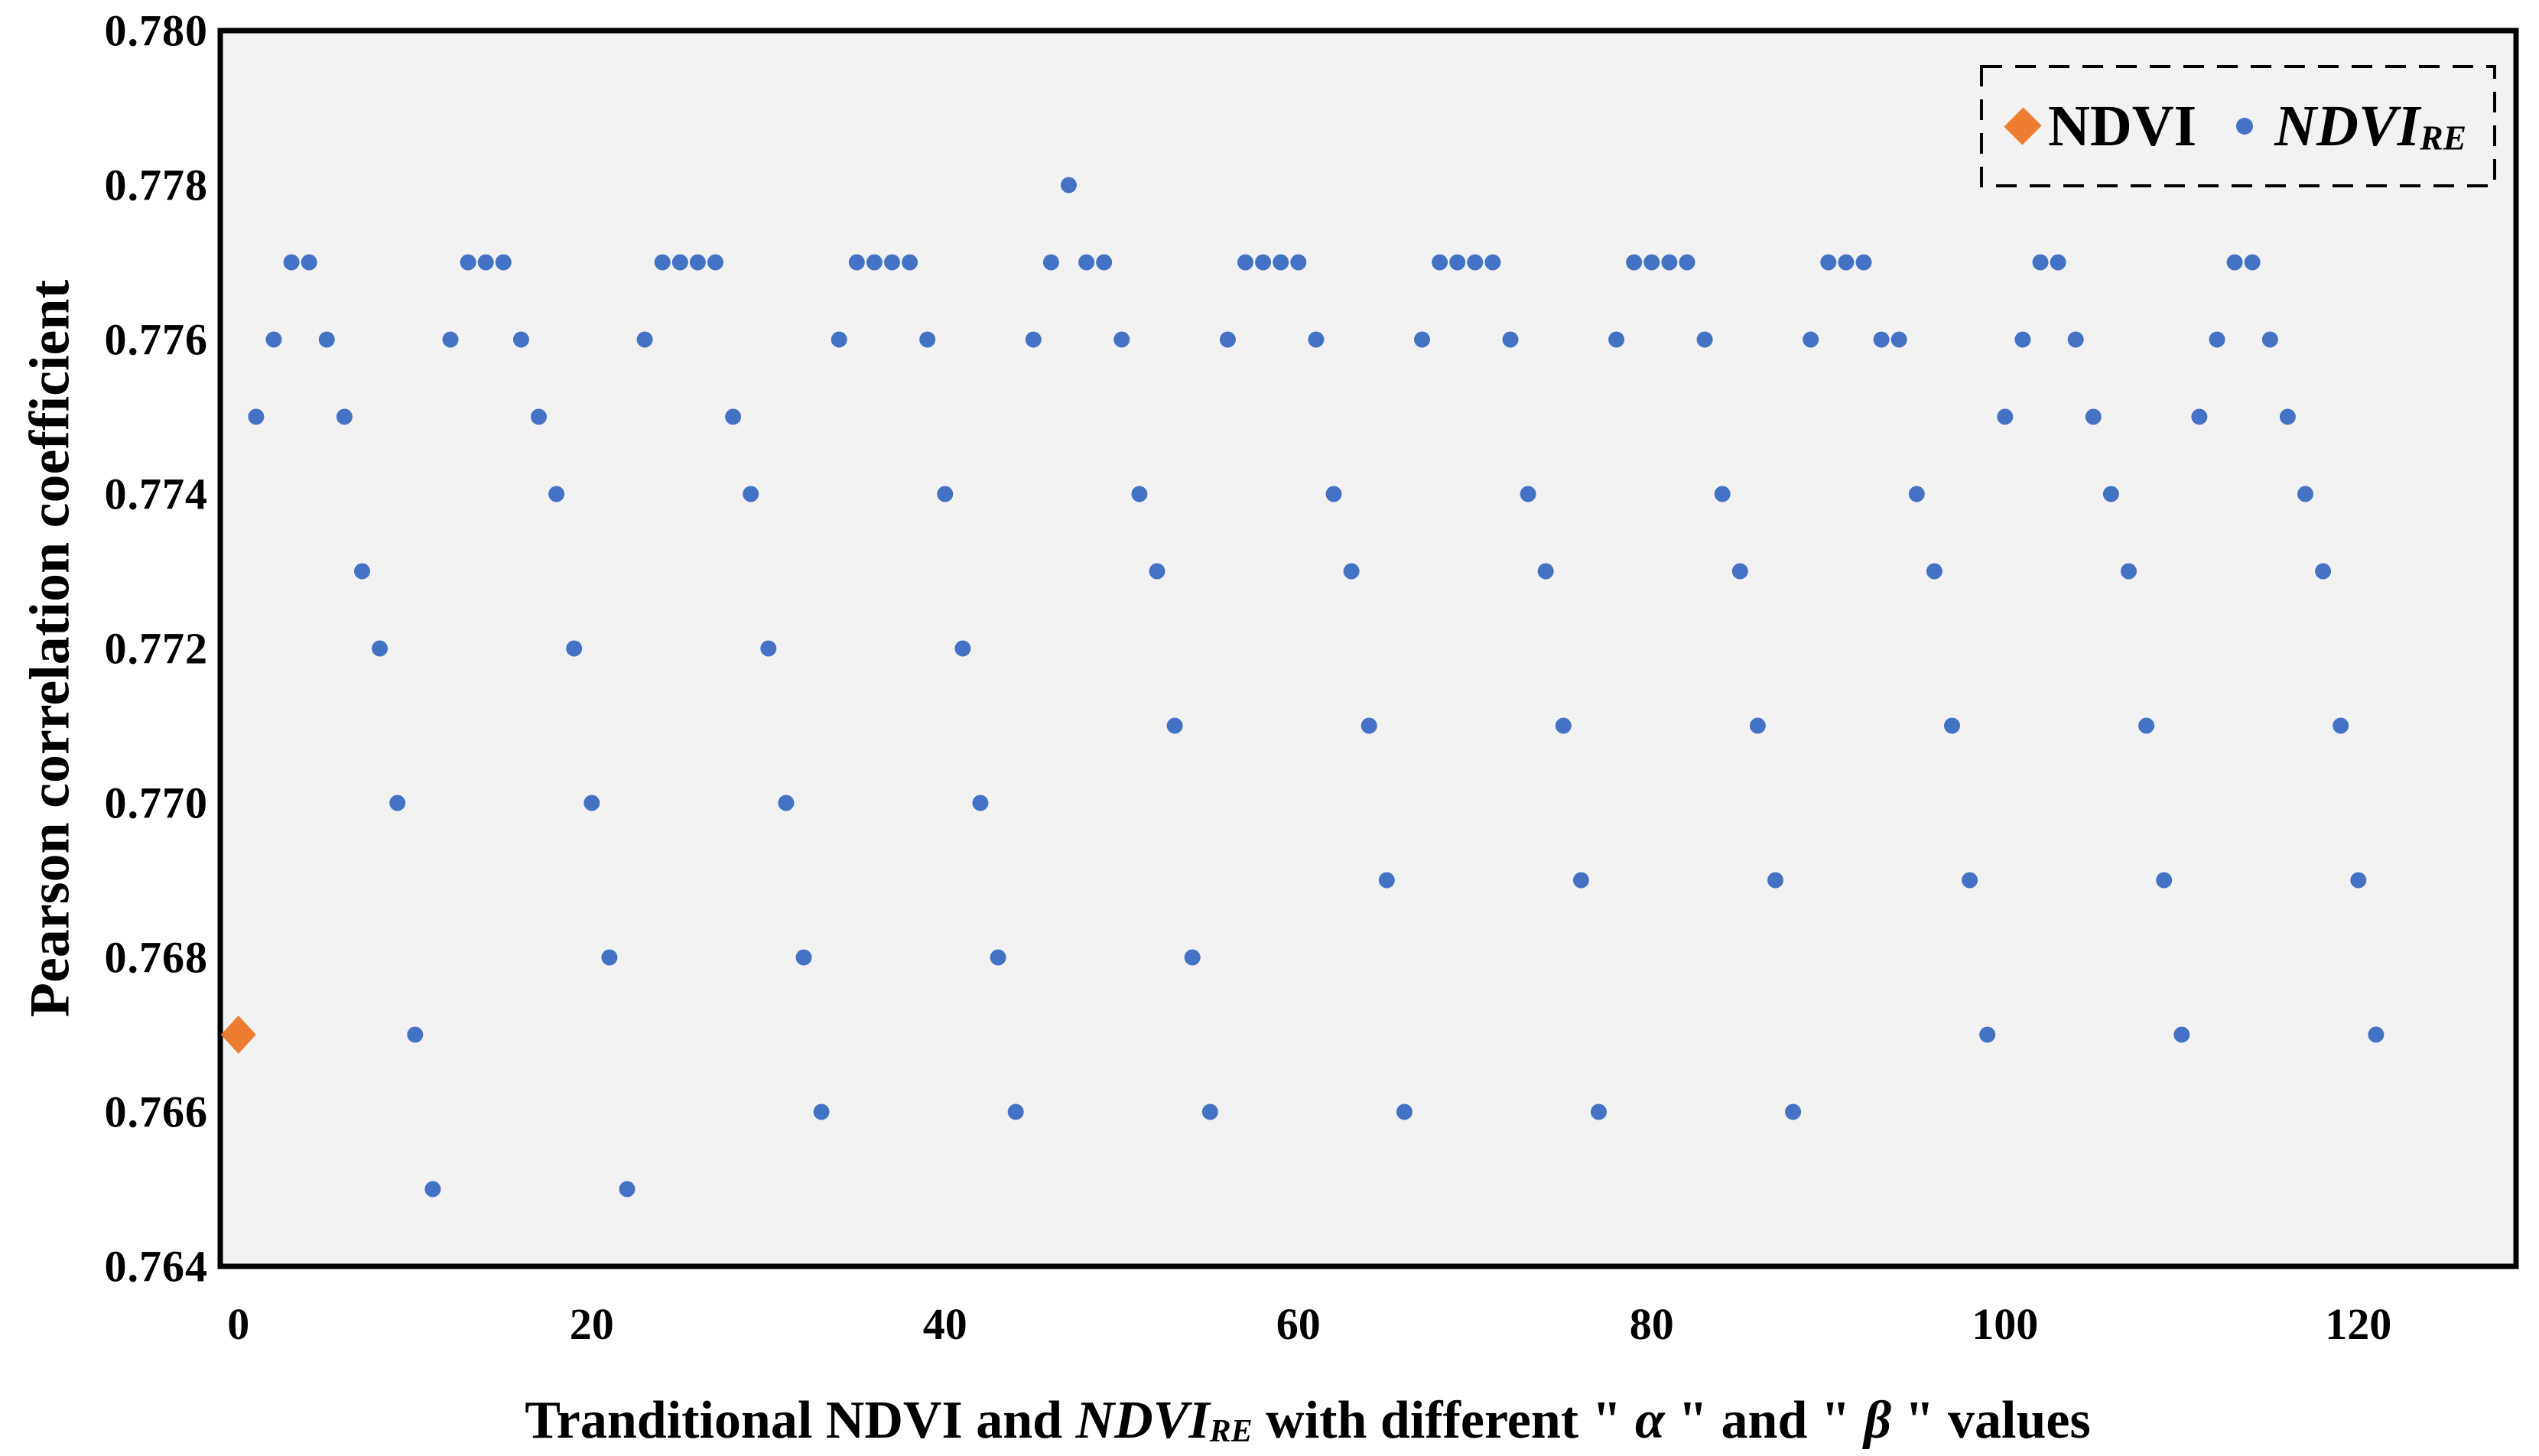 The image size is (2539, 1456). Describe the element at coordinates (1443, 1420) in the screenshot. I see `x-title-segment: with different "` at that location.